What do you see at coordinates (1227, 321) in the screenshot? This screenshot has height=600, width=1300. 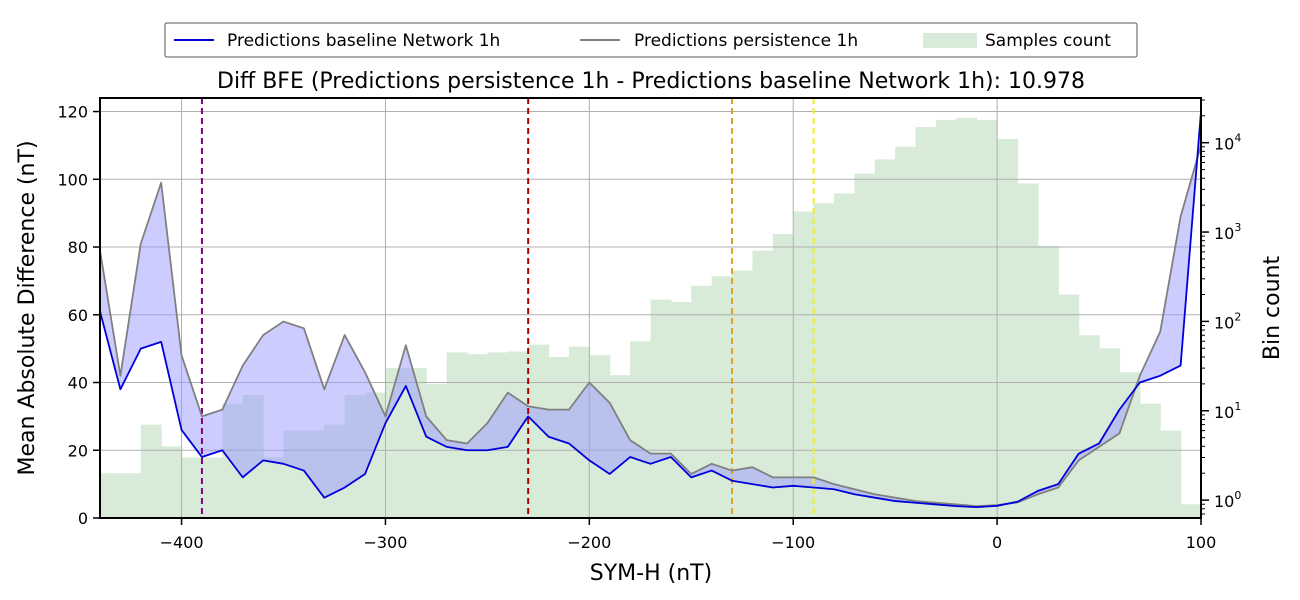 I see `y2-tick-label: 102` at bounding box center [1227, 321].